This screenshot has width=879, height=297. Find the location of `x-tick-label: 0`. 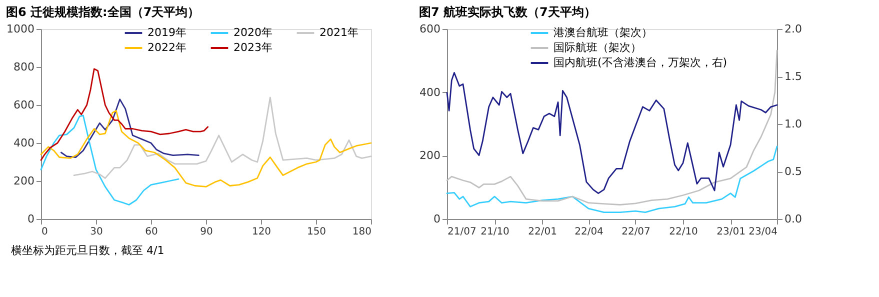

x-tick-label: 0 is located at coordinates (45, 232).